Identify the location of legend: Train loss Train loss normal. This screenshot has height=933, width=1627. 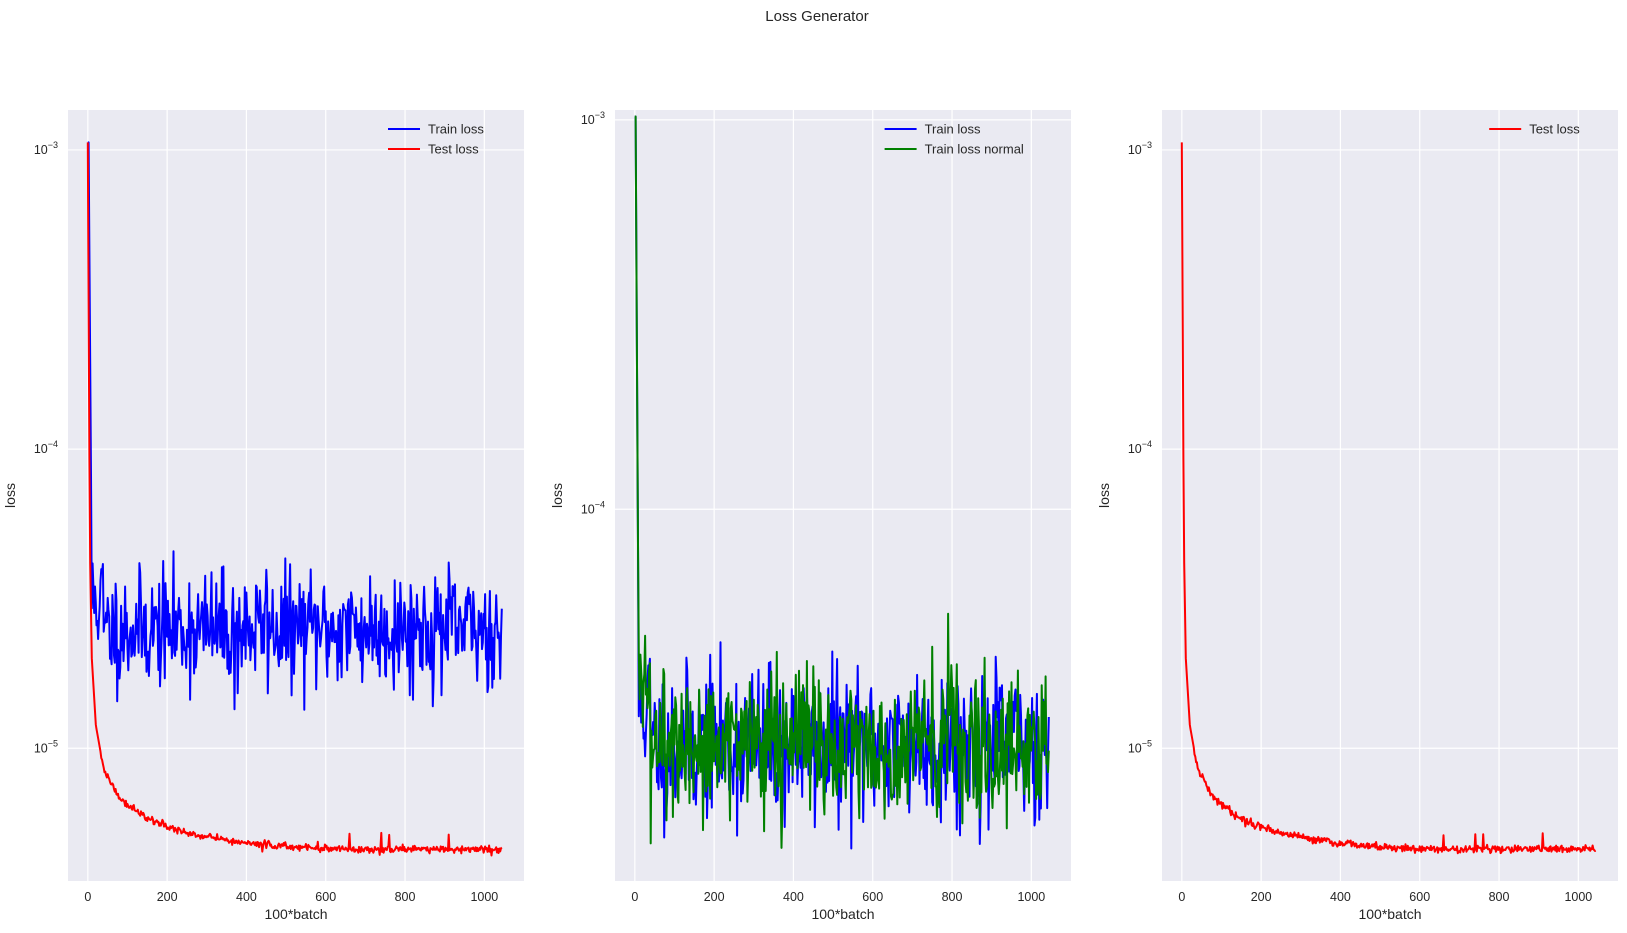
(954, 139).